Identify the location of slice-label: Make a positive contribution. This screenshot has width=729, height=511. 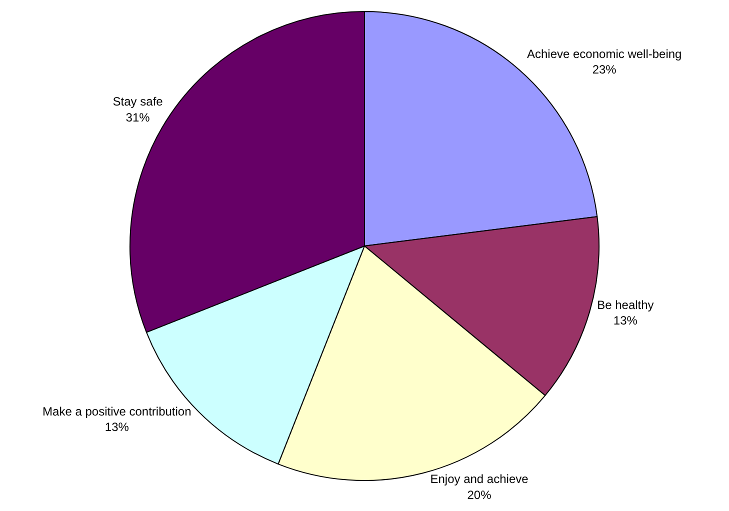
(117, 411).